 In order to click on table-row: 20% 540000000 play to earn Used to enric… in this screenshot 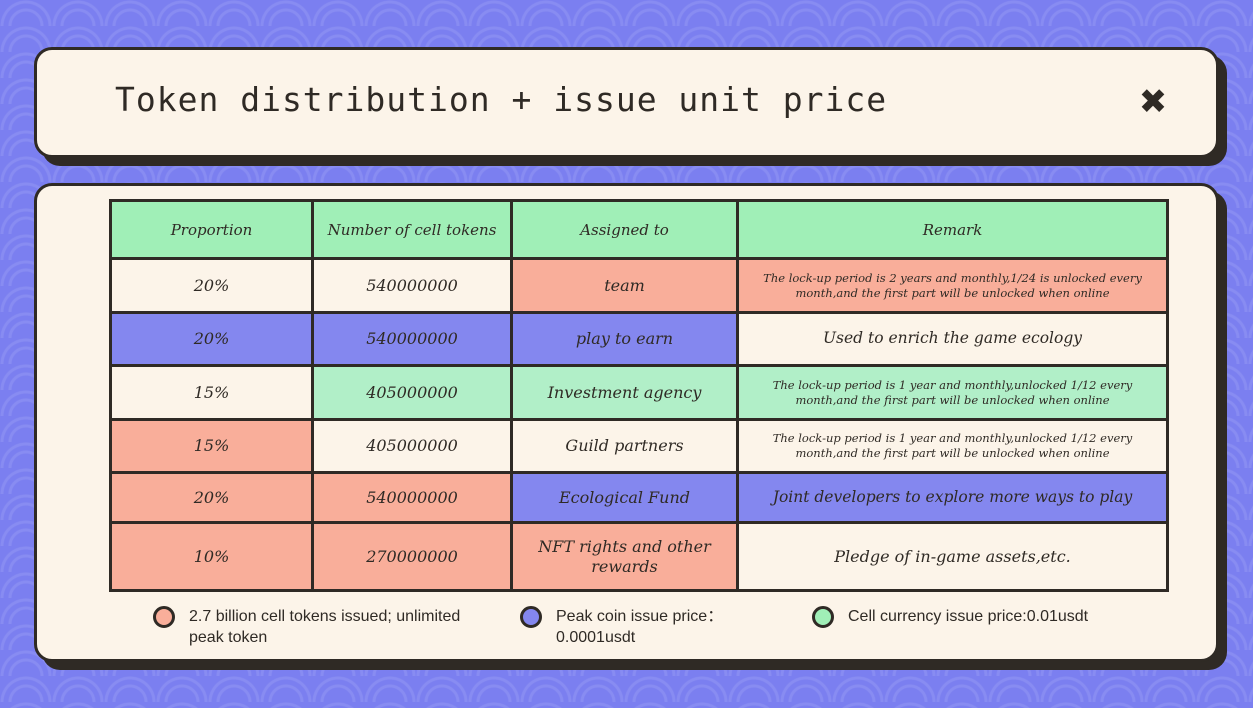, I will do `click(639, 339)`.